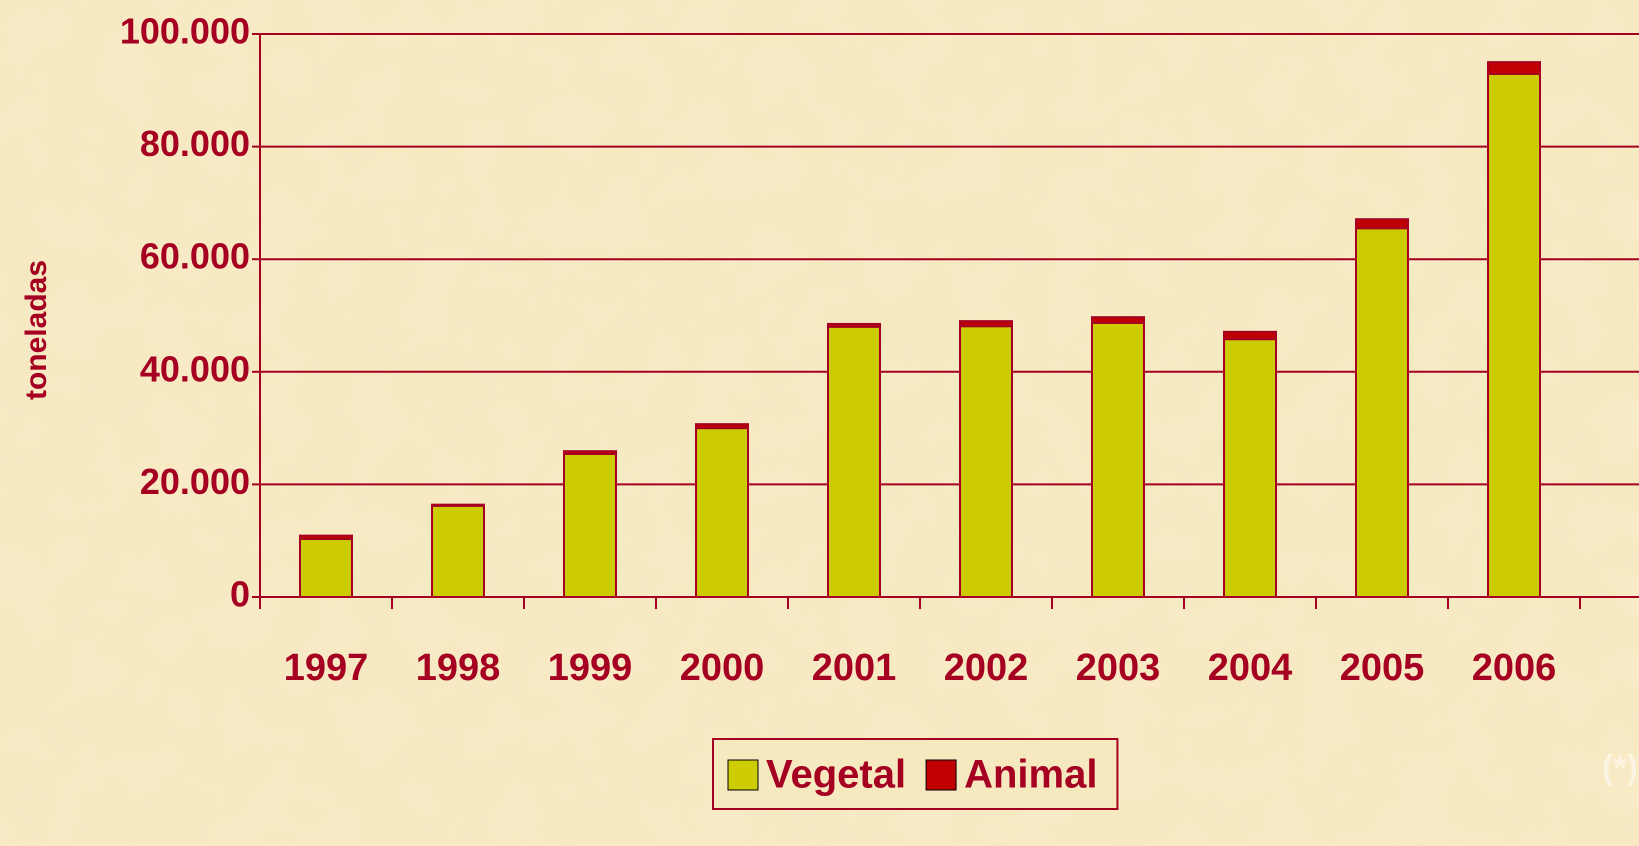  Describe the element at coordinates (854, 668) in the screenshot. I see `x-tick-label: 2001` at that location.